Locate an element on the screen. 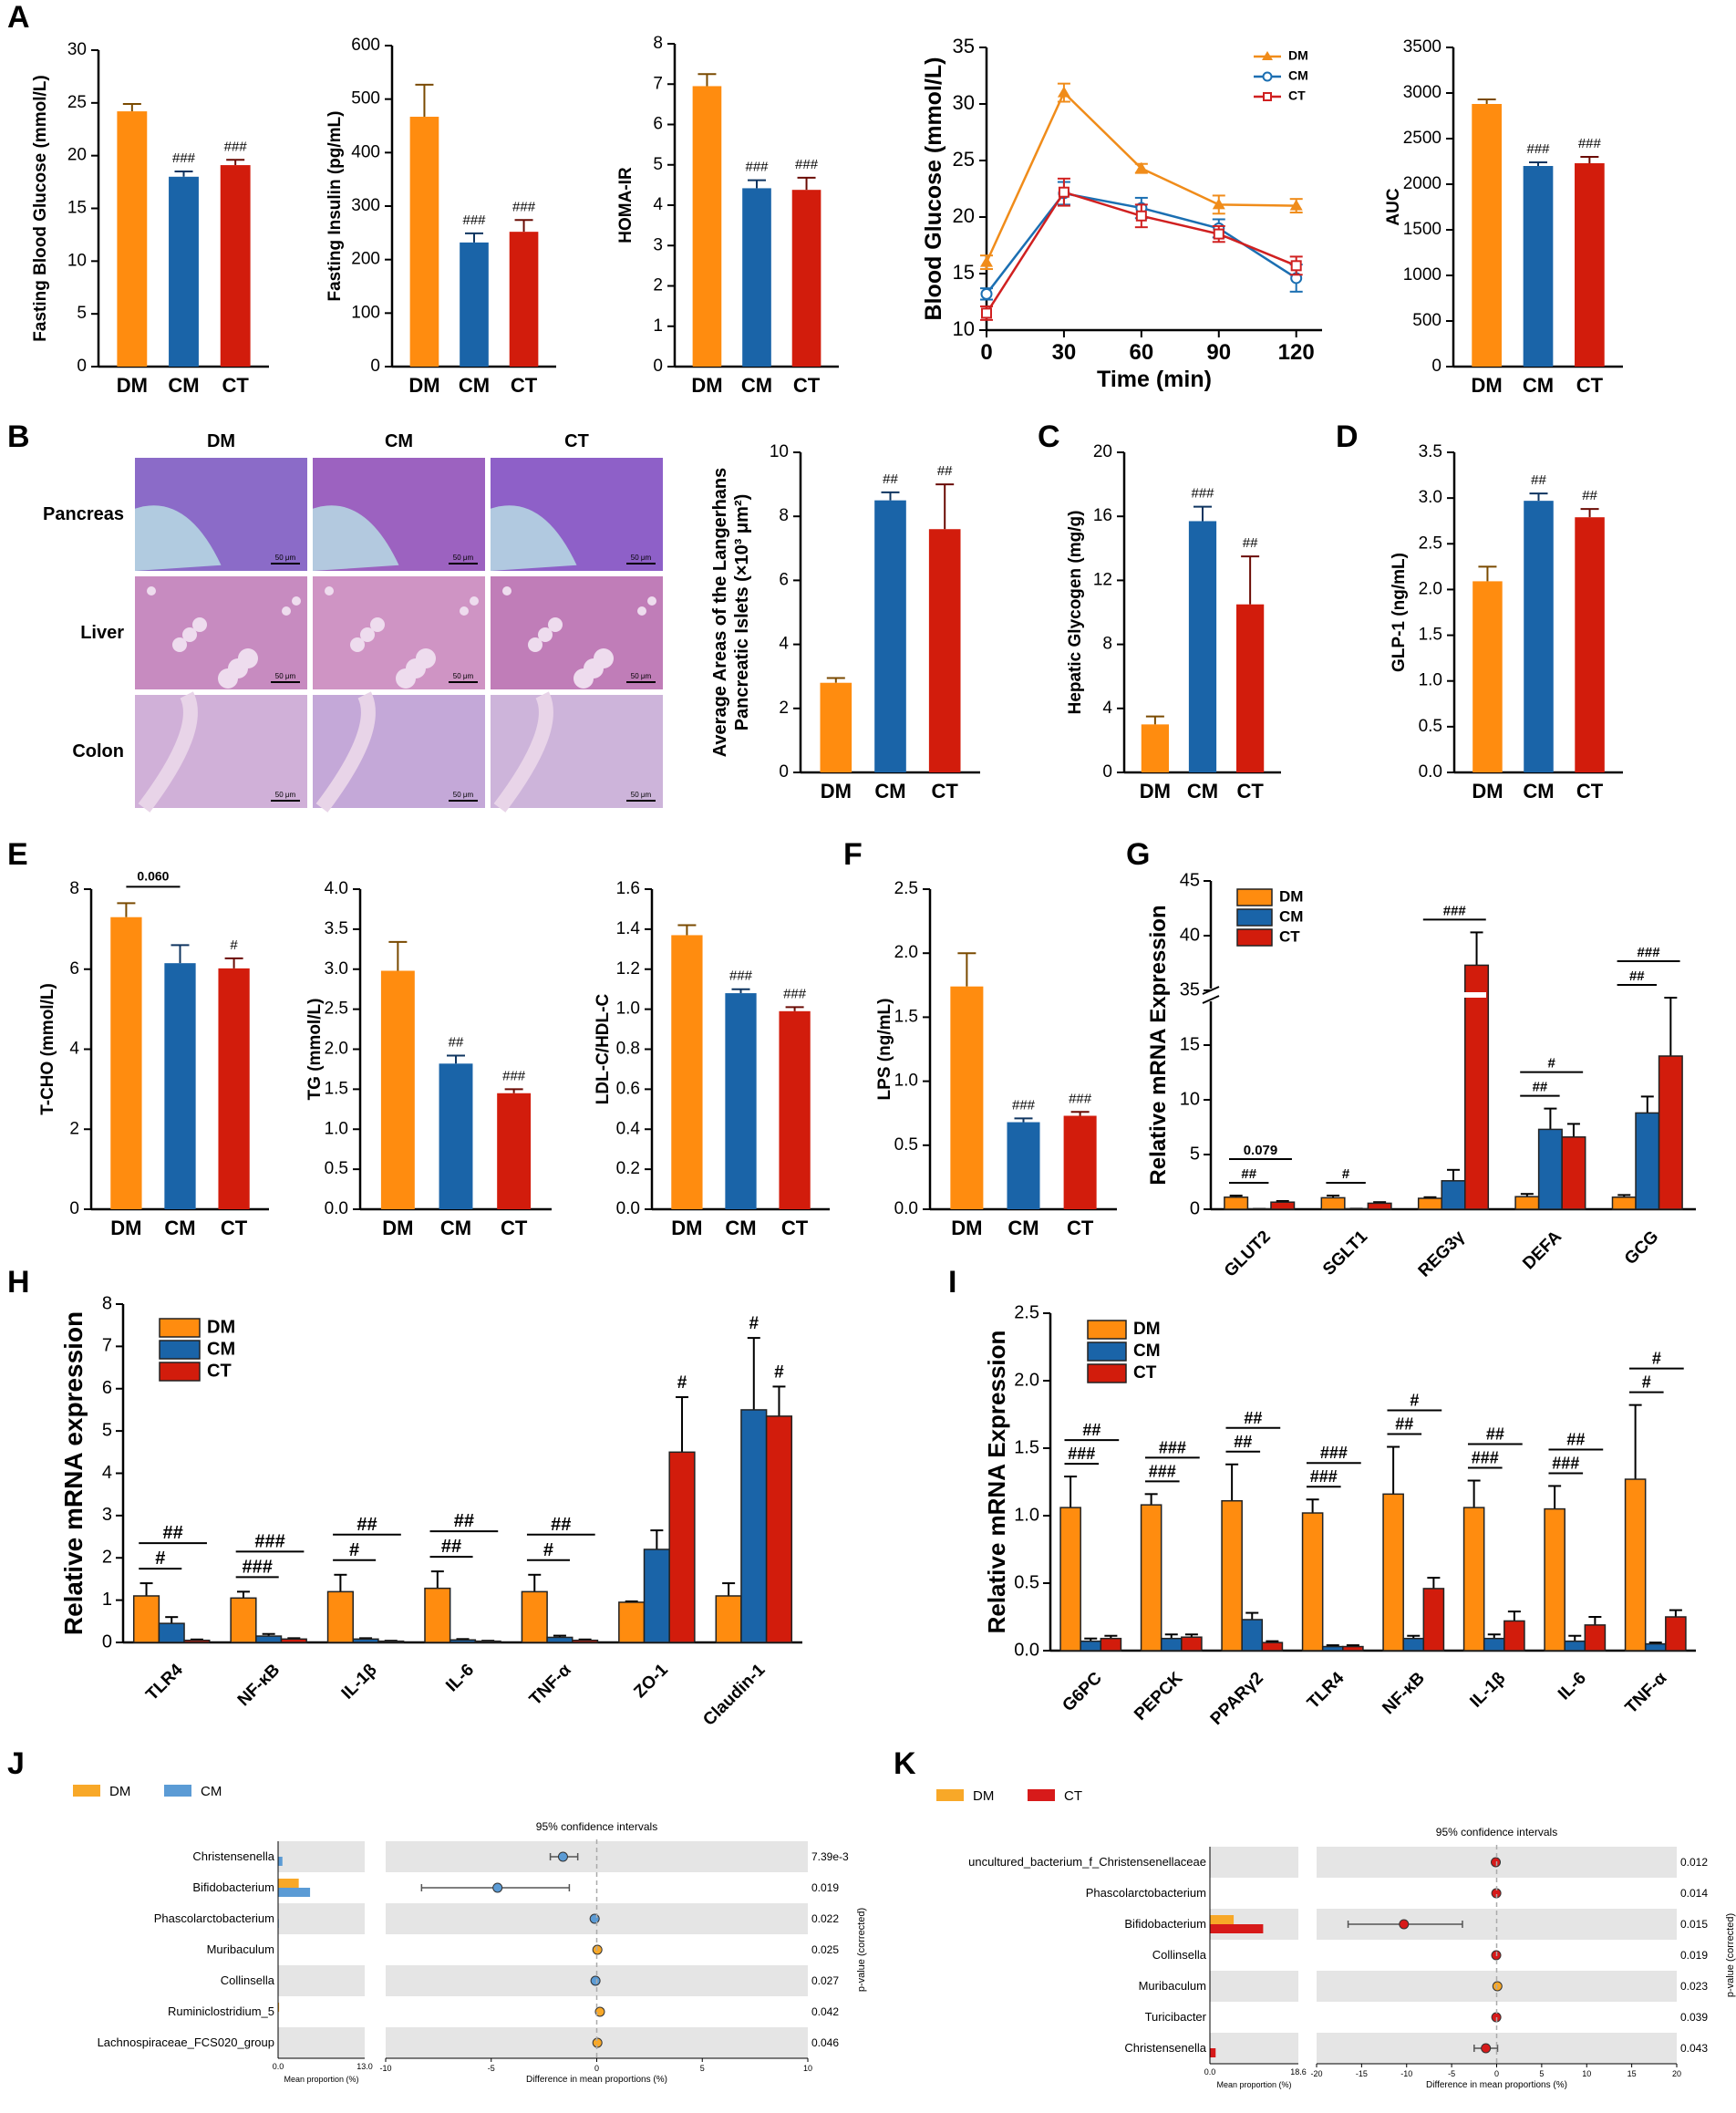  y-tick-label: 10 is located at coordinates (964, 328).